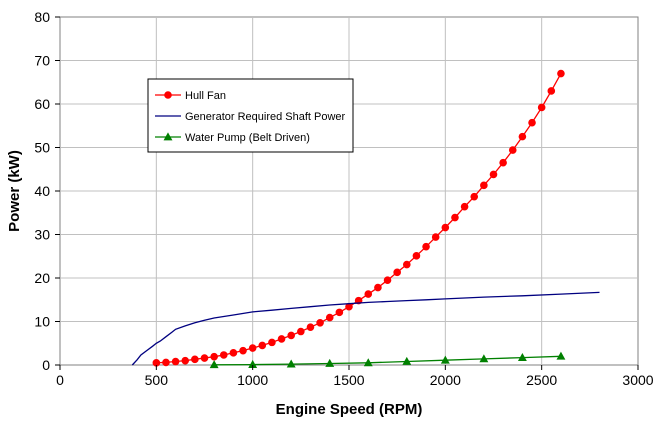 Image resolution: width=657 pixels, height=423 pixels. Describe the element at coordinates (541, 380) in the screenshot. I see `x-tick-label: 2500` at that location.